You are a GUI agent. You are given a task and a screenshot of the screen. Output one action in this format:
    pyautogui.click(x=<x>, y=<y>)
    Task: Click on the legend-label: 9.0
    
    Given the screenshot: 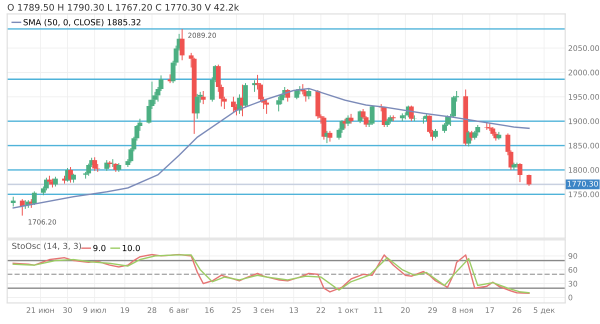 What is the action you would take?
    pyautogui.click(x=99, y=248)
    